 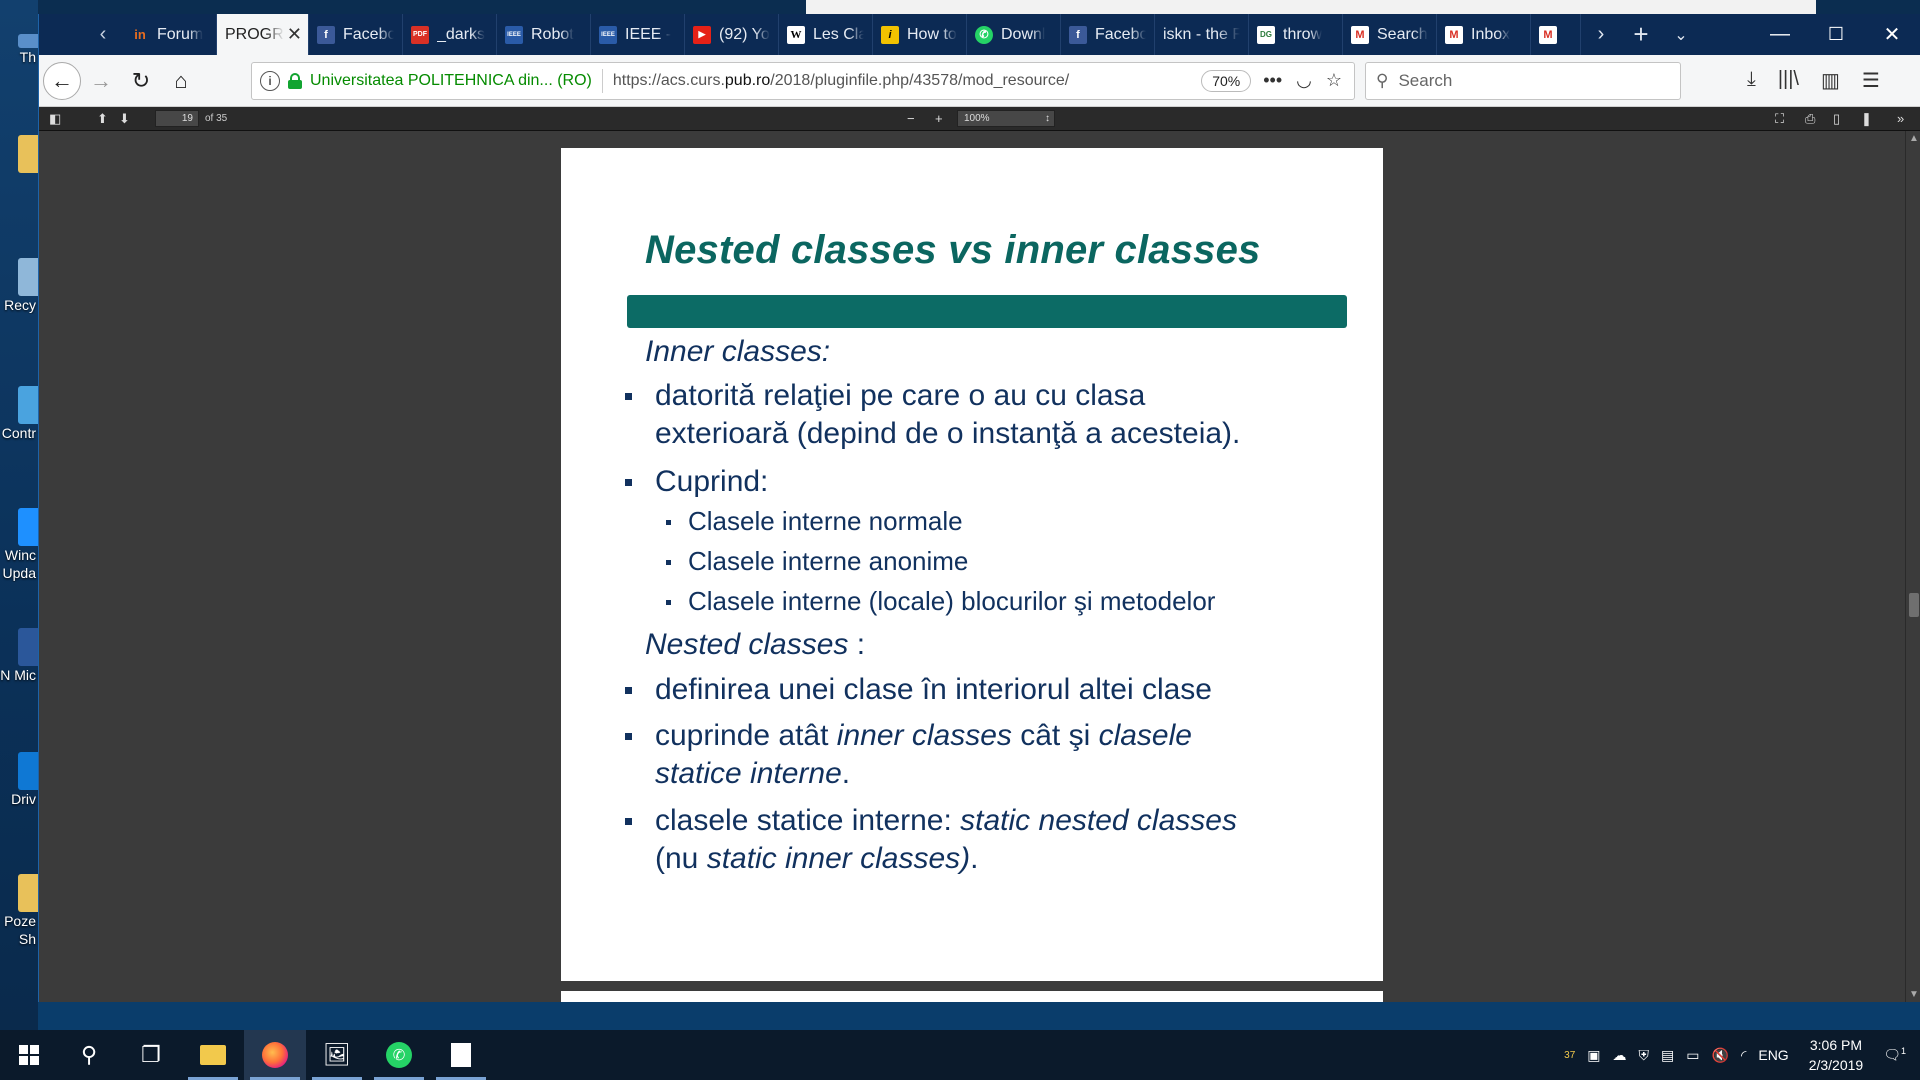 I want to click on tab-facebook-2: f Facebo, so click(x=1108, y=34).